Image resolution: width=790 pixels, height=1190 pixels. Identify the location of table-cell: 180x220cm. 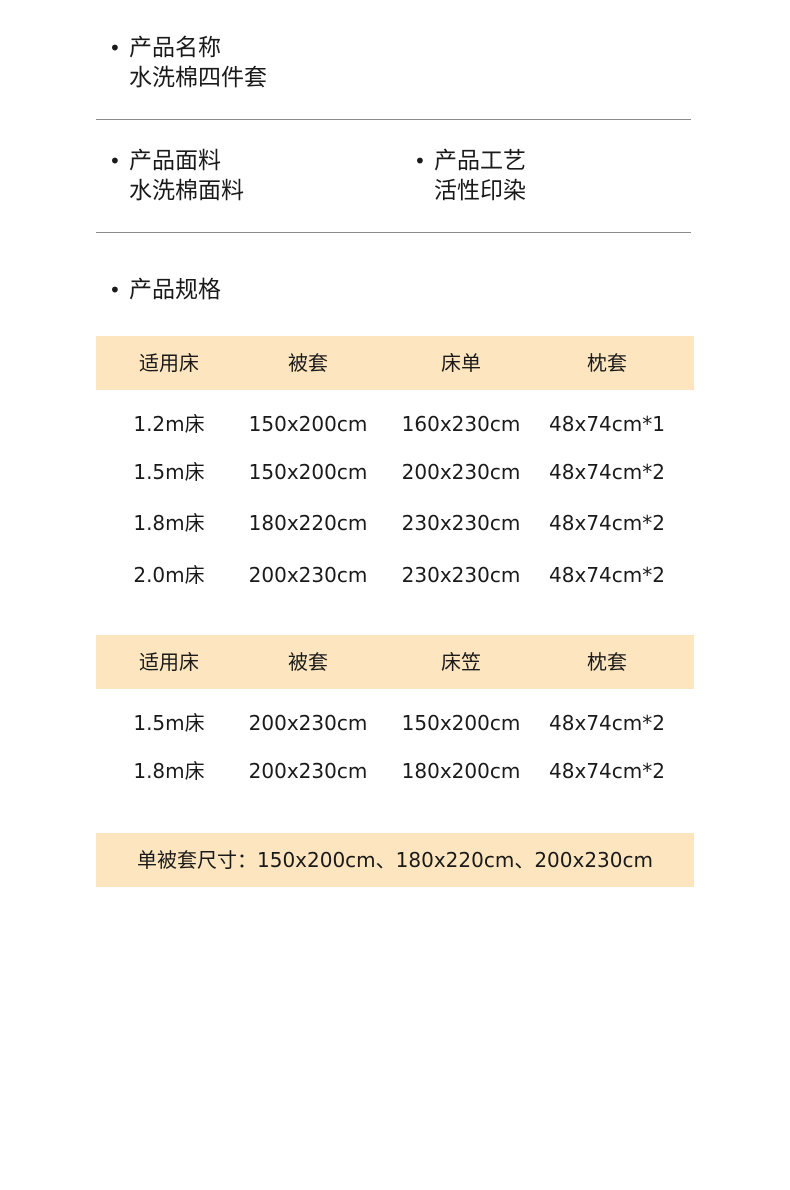
(308, 523).